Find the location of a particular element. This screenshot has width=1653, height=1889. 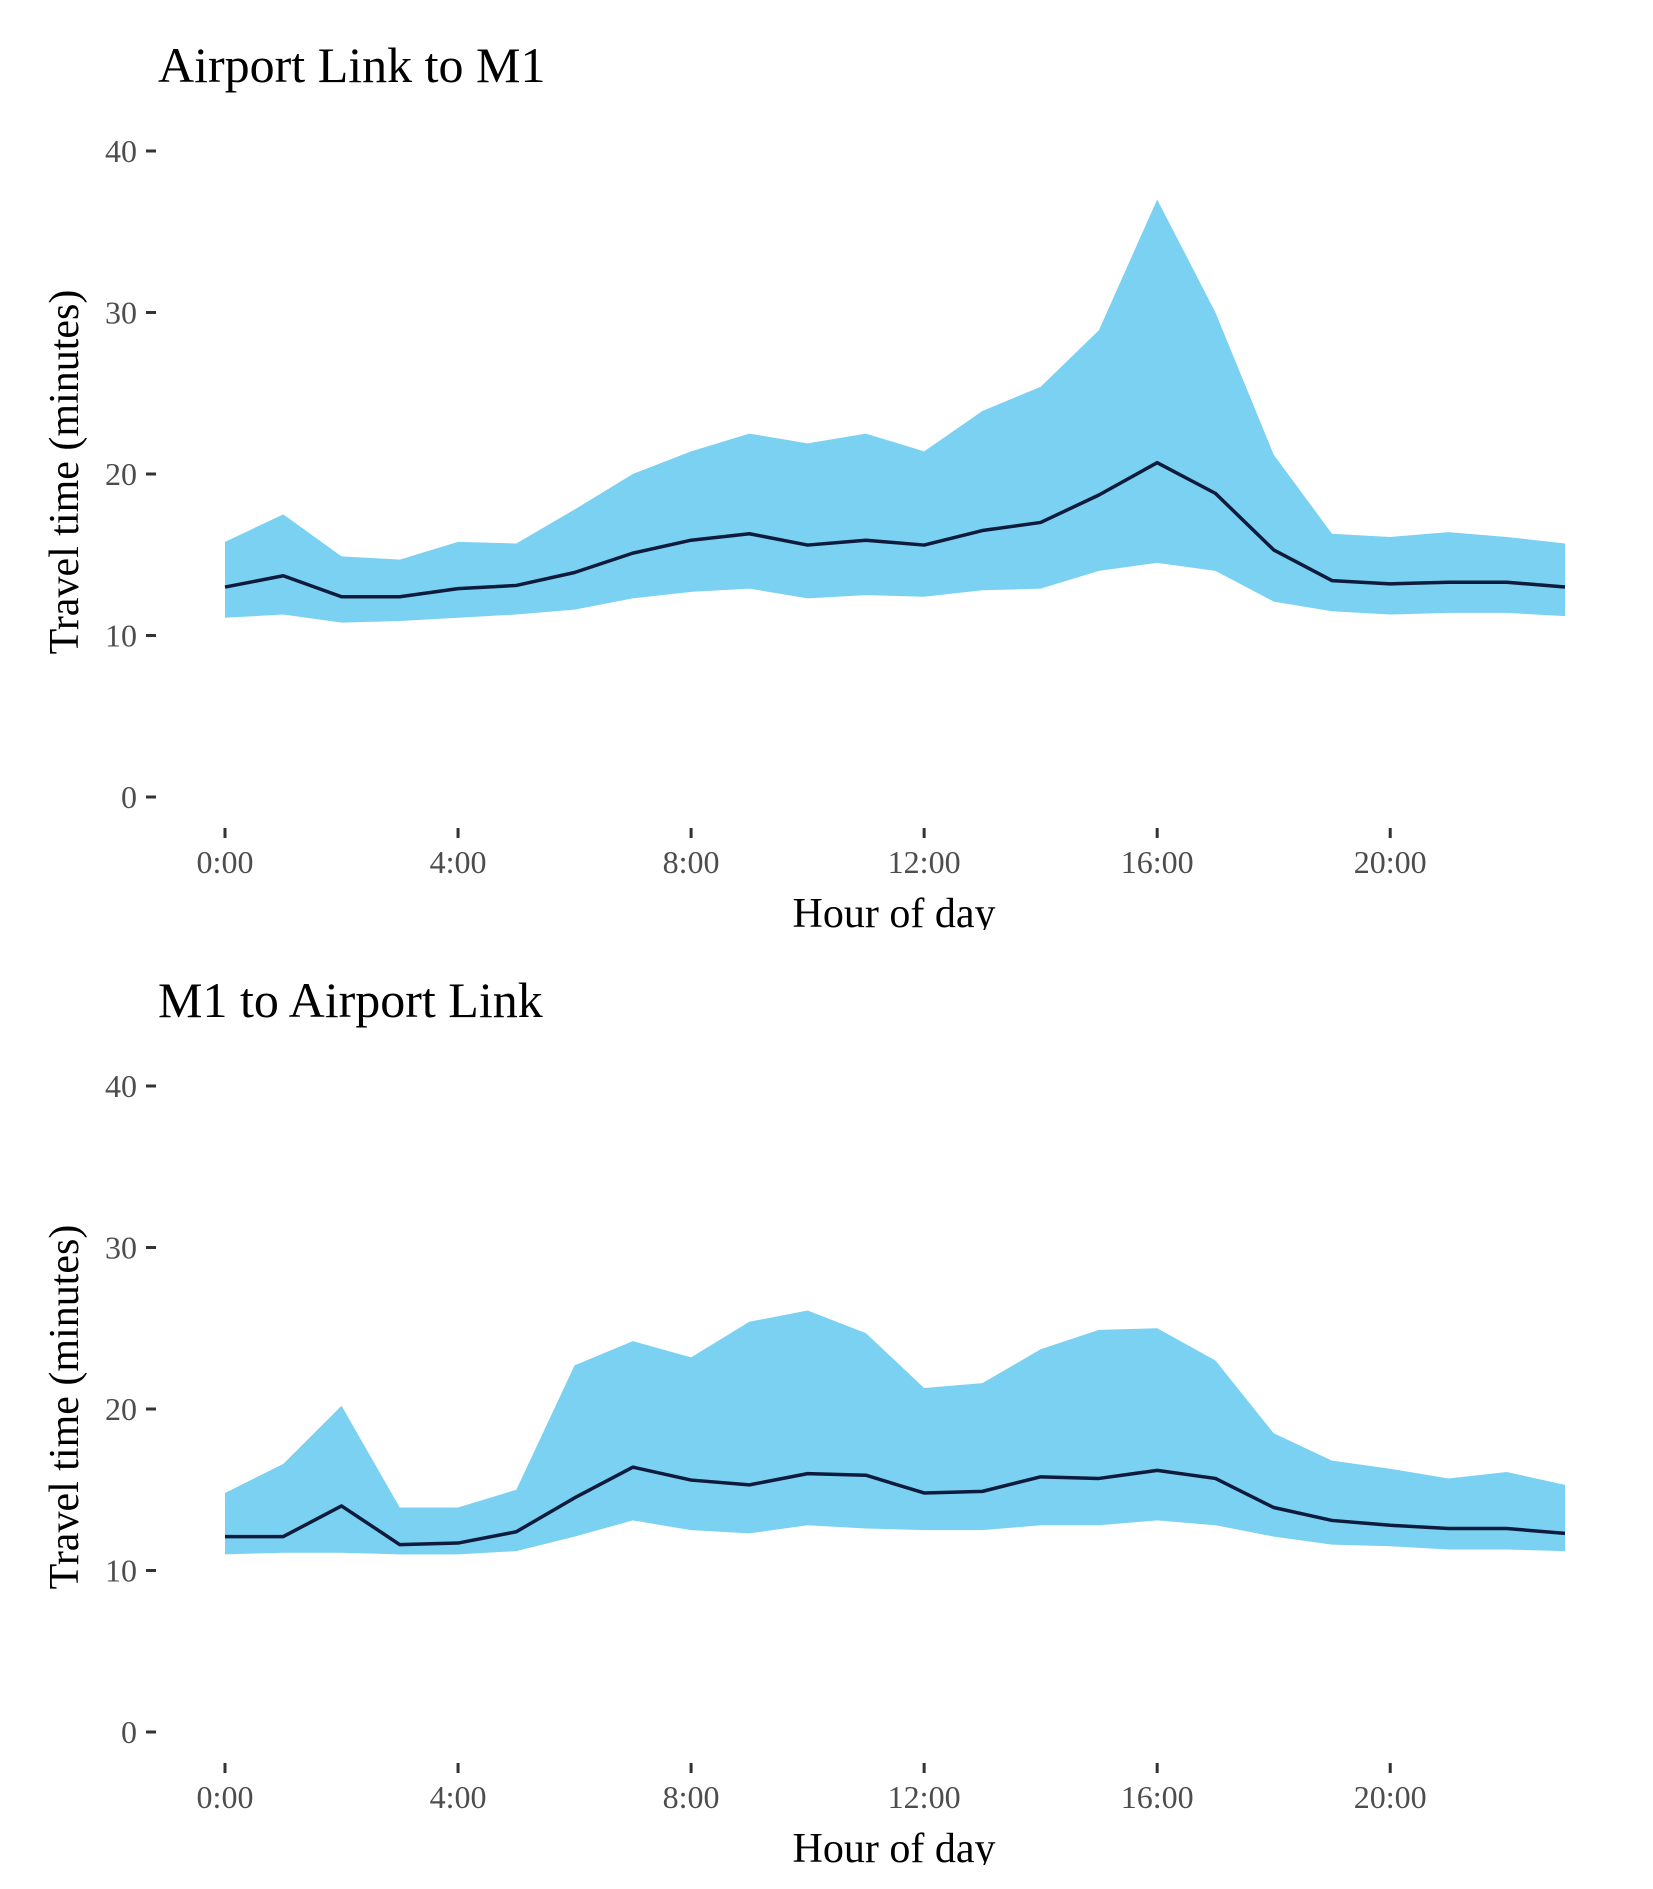

ribbon-band is located at coordinates (895, 1432).